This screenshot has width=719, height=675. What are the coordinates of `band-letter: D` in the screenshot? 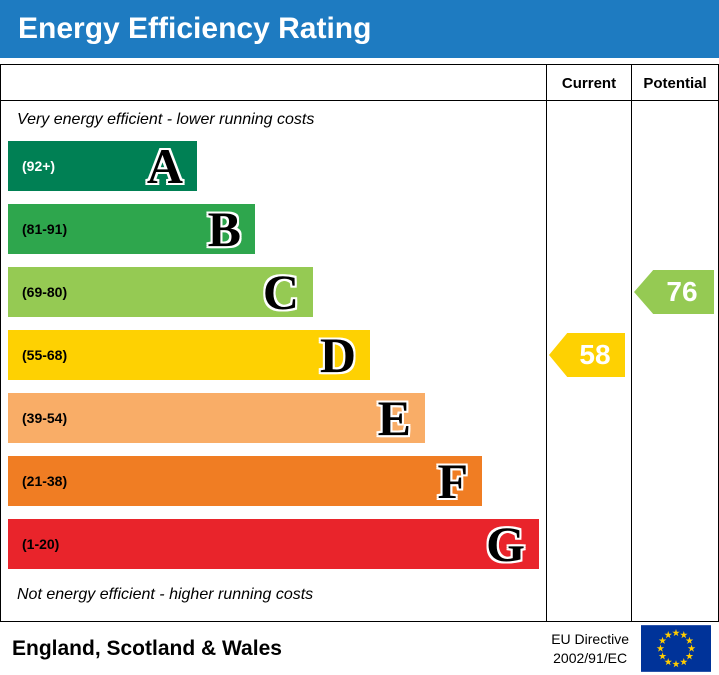 It's located at (337, 355).